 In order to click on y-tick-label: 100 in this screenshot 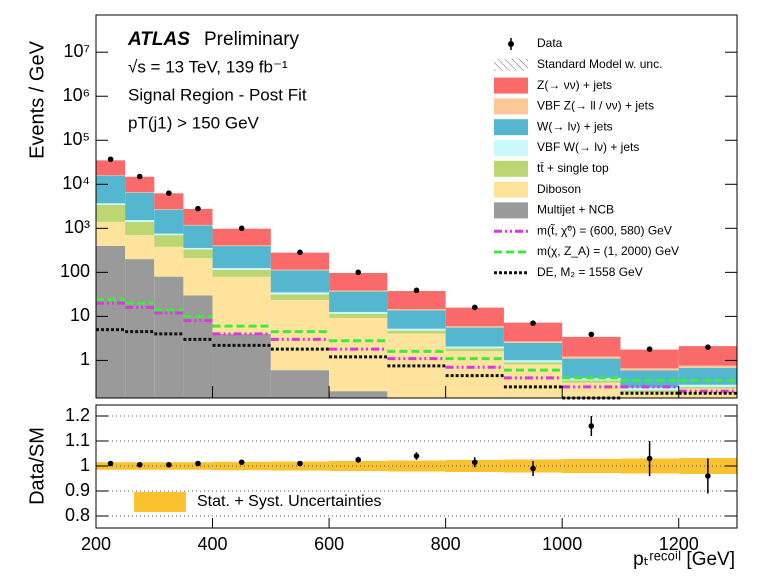, I will do `click(75, 271)`.